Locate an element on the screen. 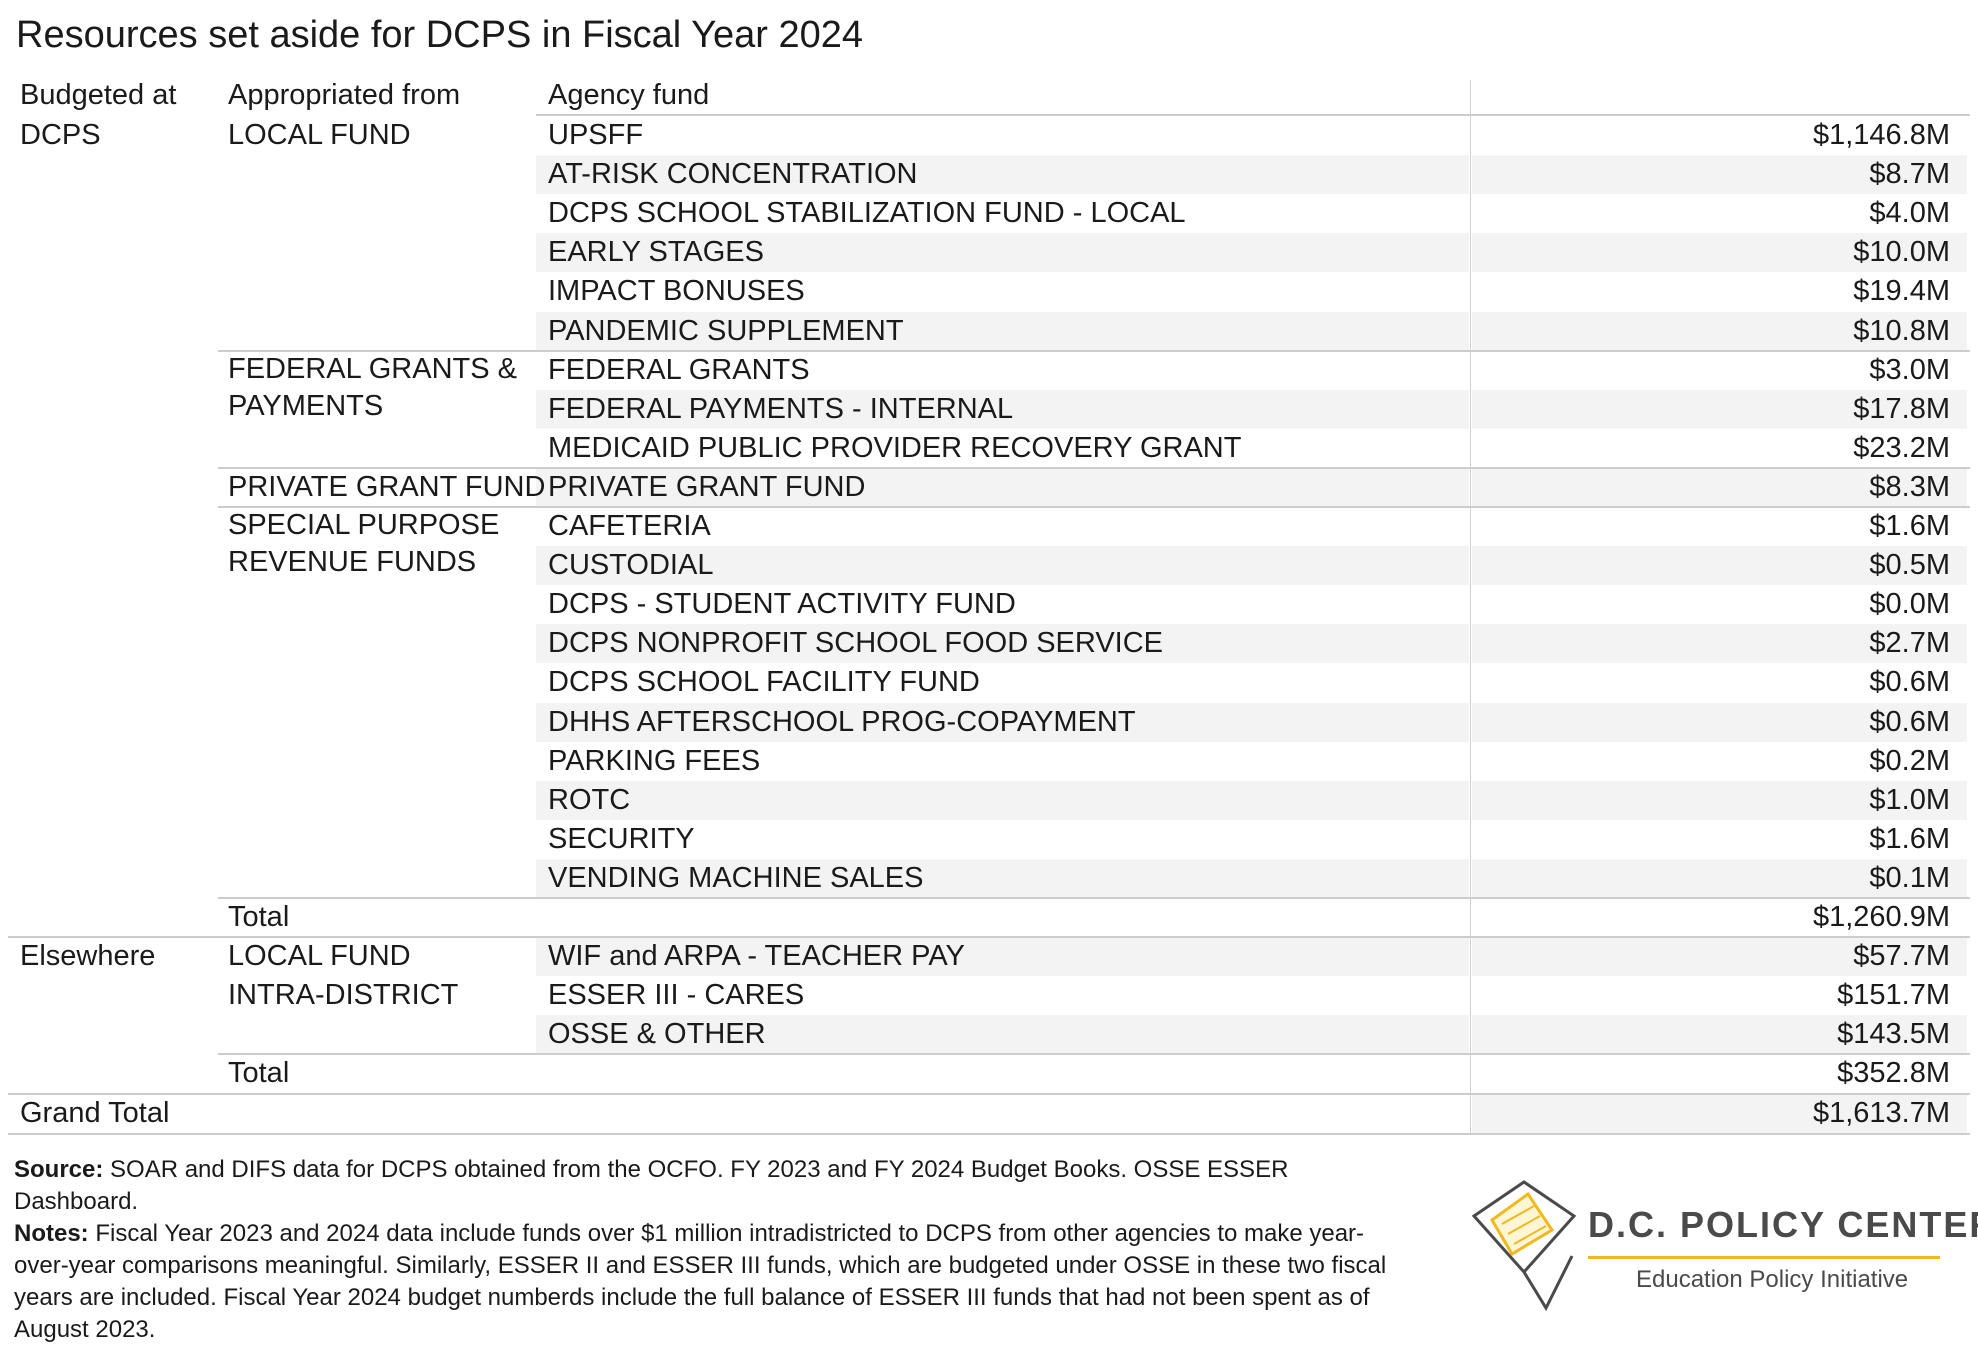 This screenshot has height=1352, width=1978. value-cell: $10.8M is located at coordinates (1901, 330).